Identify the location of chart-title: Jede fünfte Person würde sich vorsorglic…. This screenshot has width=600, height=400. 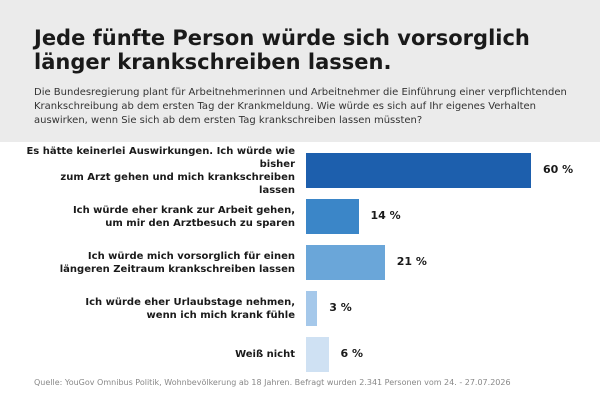
(282, 50).